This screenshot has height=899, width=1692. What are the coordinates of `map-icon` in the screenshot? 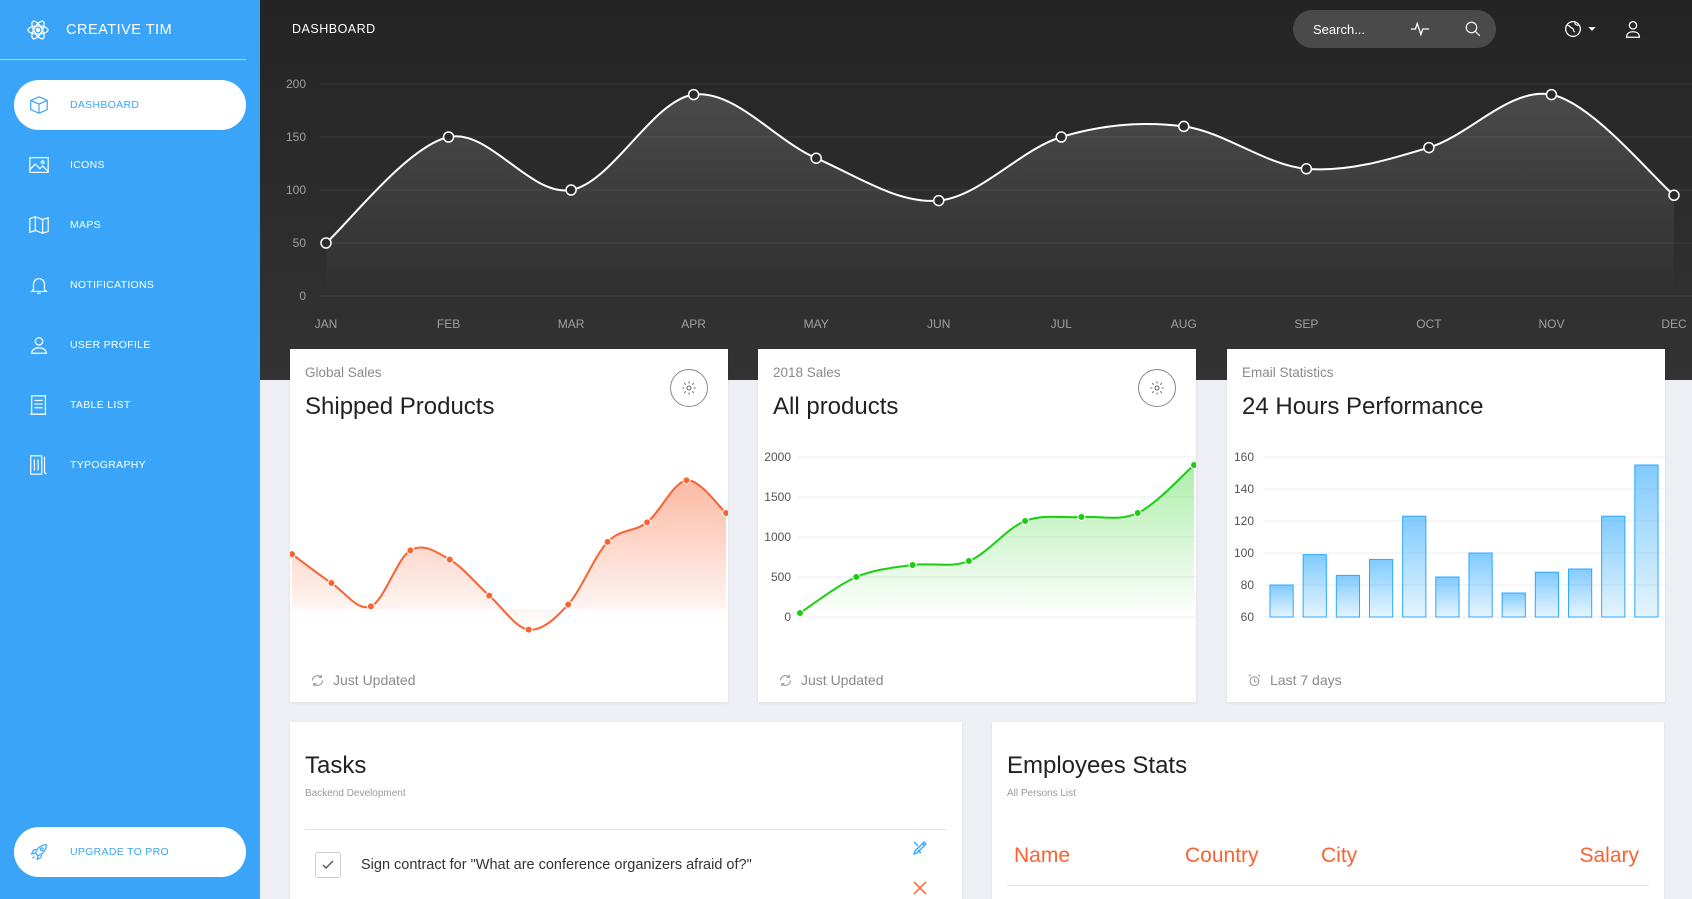 It's located at (39, 225).